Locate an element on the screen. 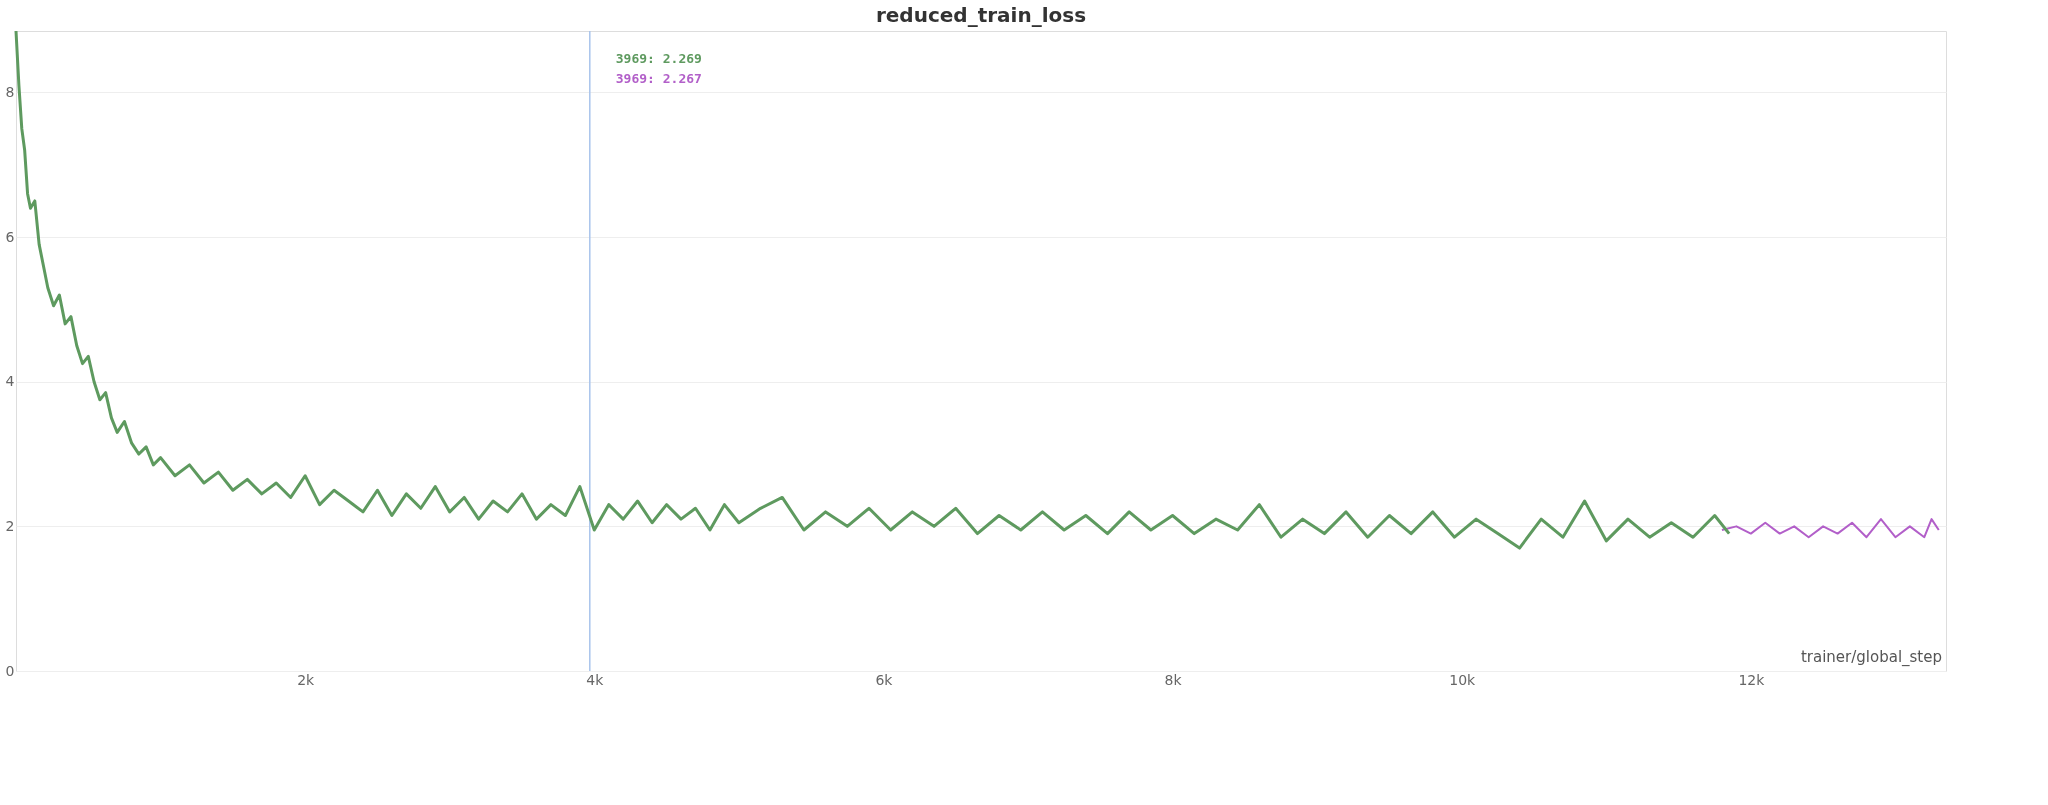  y-tick-label: 0 is located at coordinates (10, 670).